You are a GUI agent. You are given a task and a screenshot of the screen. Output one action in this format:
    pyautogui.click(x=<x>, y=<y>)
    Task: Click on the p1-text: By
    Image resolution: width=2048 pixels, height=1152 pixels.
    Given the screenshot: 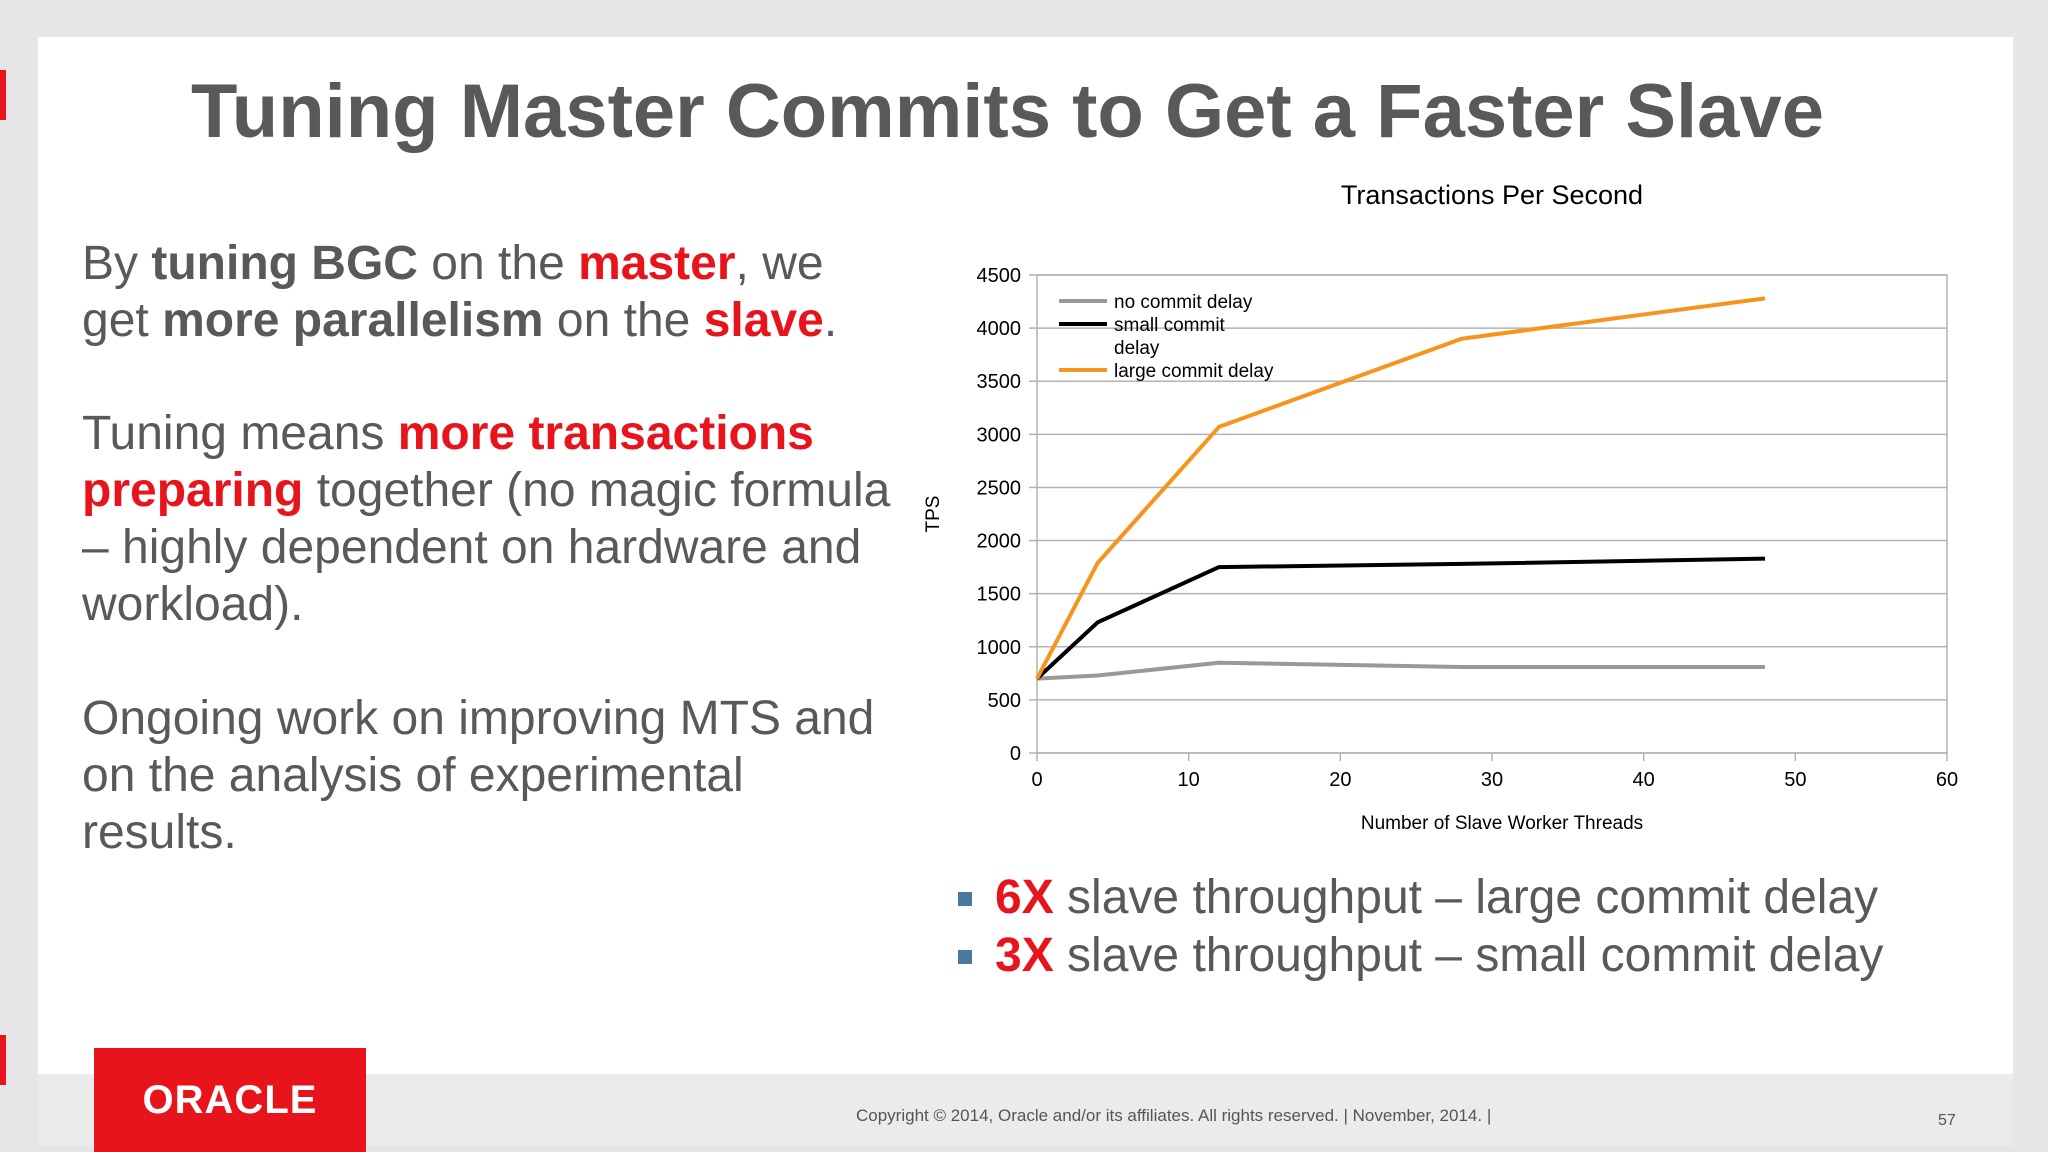 What is the action you would take?
    pyautogui.click(x=117, y=263)
    